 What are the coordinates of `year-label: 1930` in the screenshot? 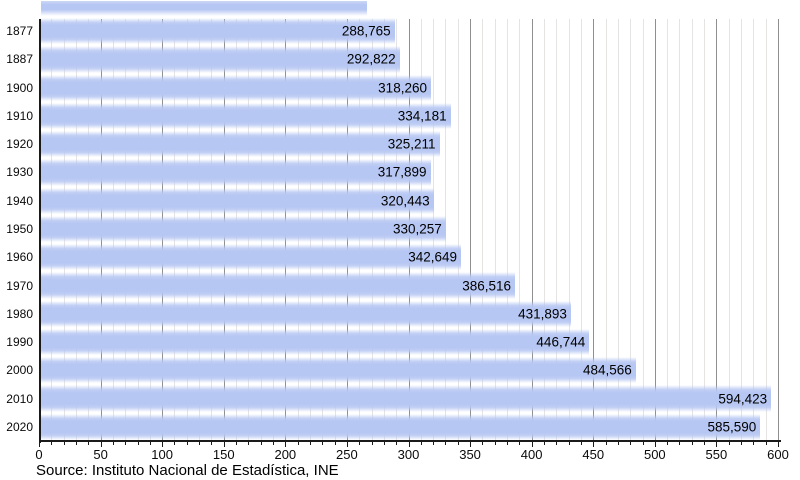 It's located at (19, 172).